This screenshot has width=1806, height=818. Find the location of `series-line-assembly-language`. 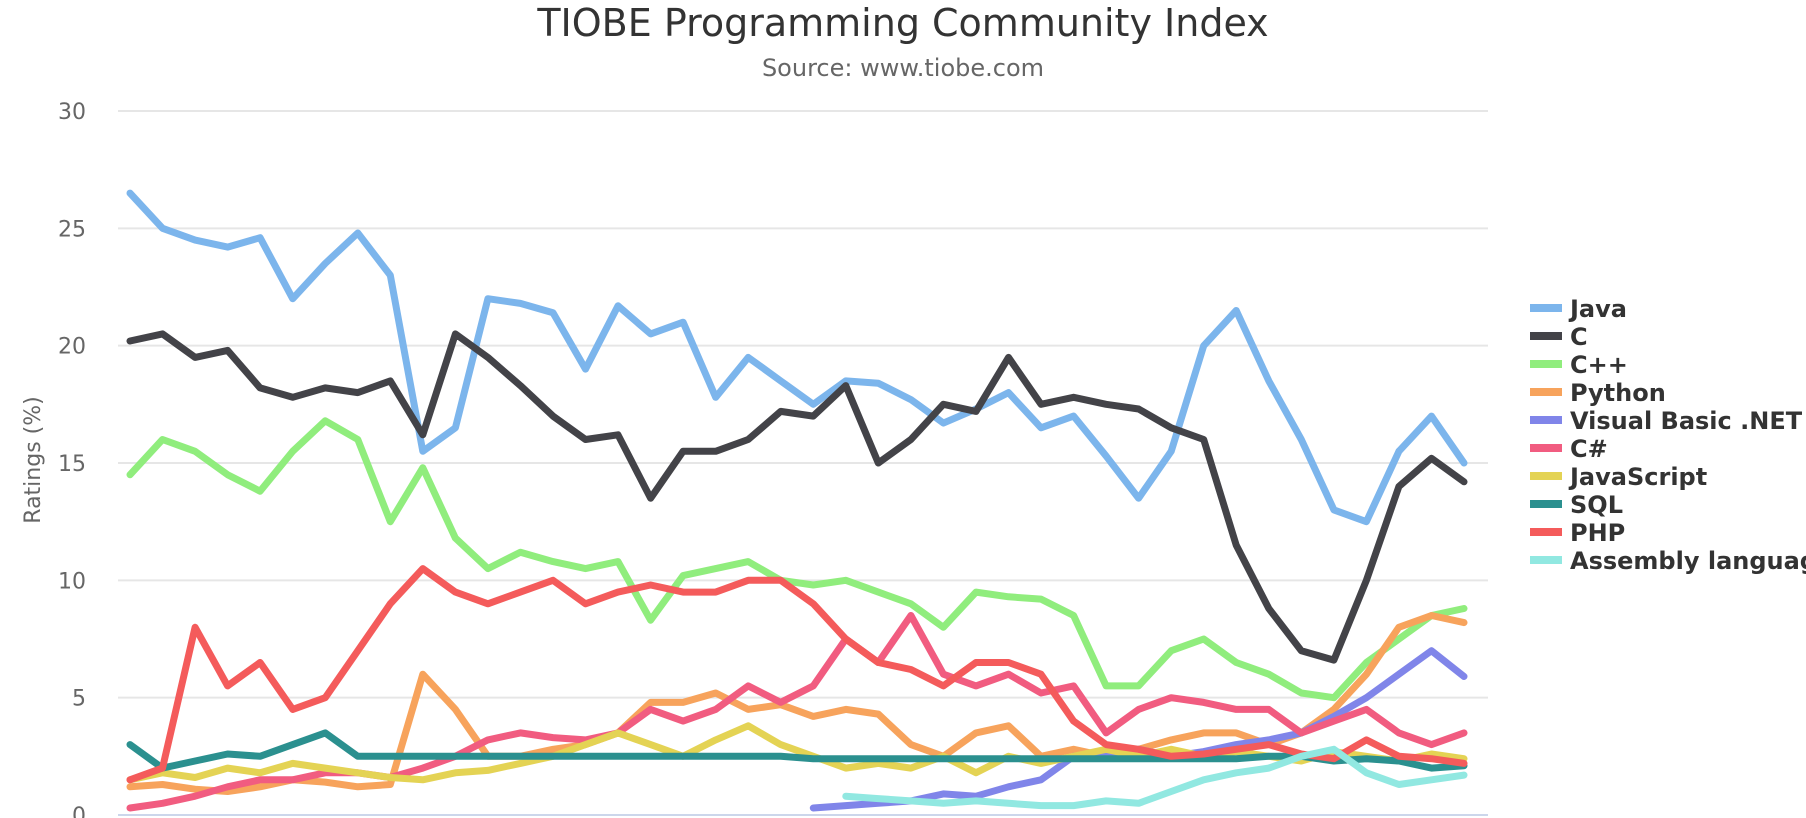

series-line-assembly-language is located at coordinates (1155, 777).